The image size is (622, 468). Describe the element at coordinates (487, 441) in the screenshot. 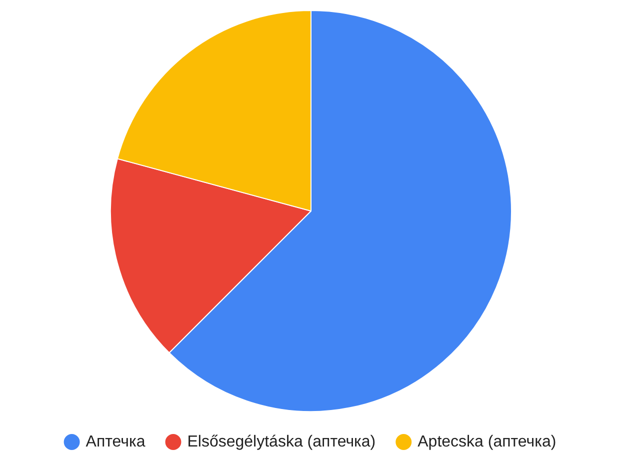

I see `legend-label: Aptecska (аптечка)` at that location.